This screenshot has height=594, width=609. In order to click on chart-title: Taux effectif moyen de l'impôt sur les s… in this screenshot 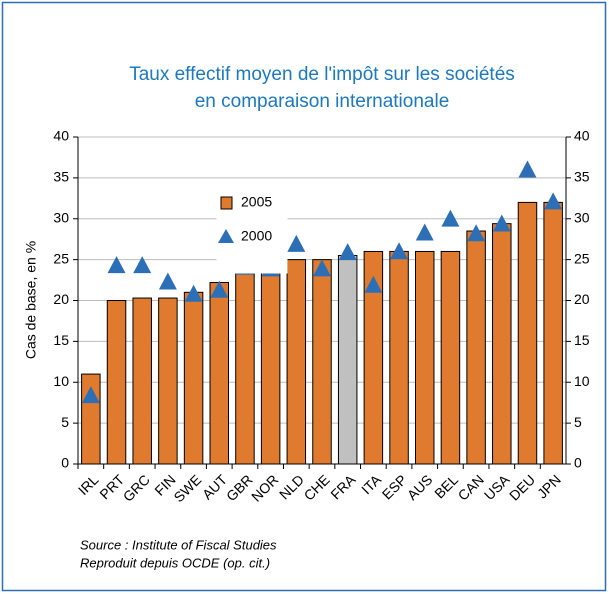, I will do `click(322, 74)`.